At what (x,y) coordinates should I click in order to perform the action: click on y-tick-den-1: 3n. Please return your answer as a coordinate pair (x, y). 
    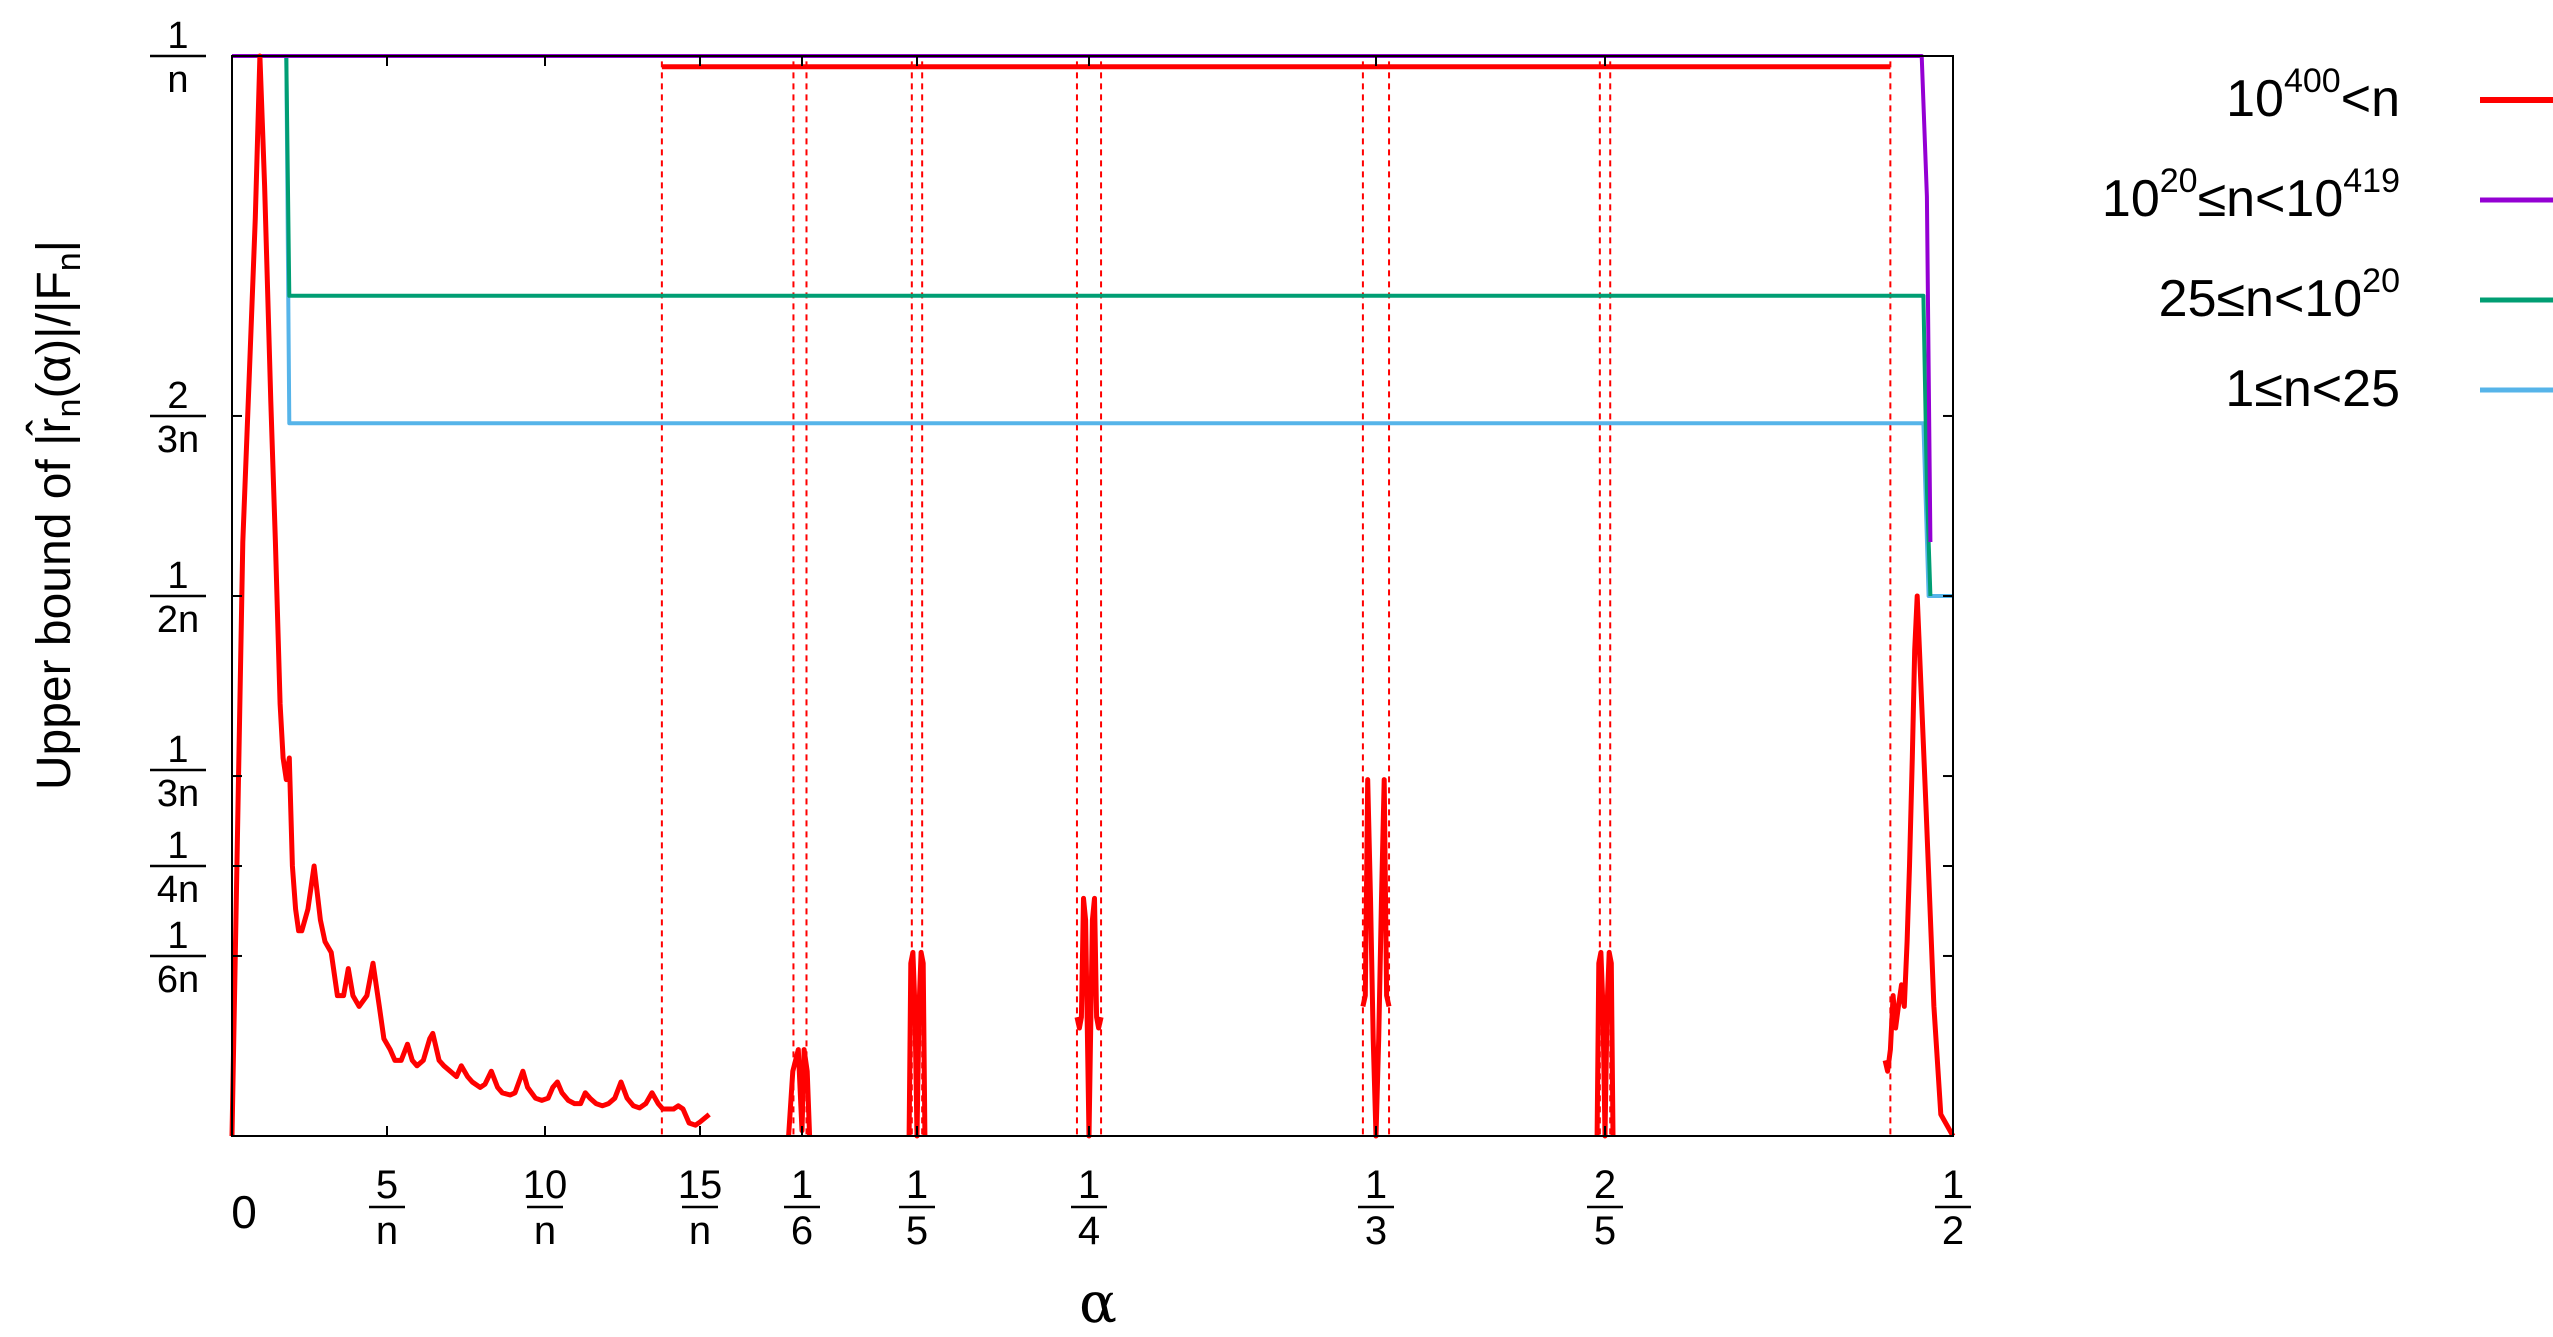
    Looking at the image, I should click on (178, 440).